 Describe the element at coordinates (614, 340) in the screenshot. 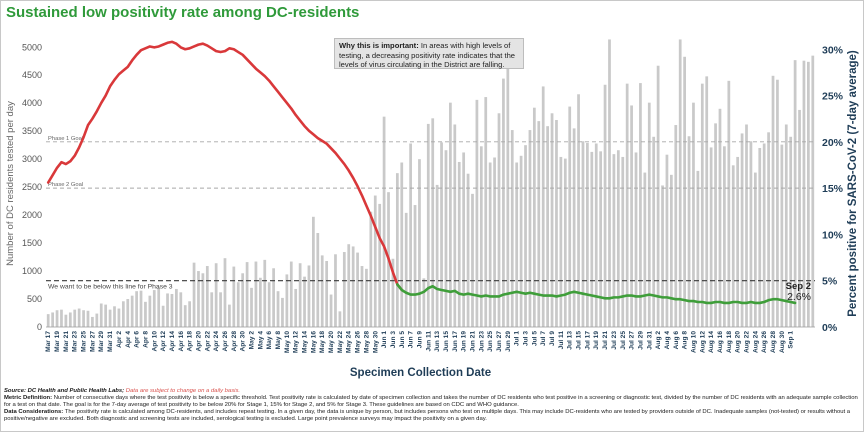

I see `x-tick-label: Jul 23` at that location.